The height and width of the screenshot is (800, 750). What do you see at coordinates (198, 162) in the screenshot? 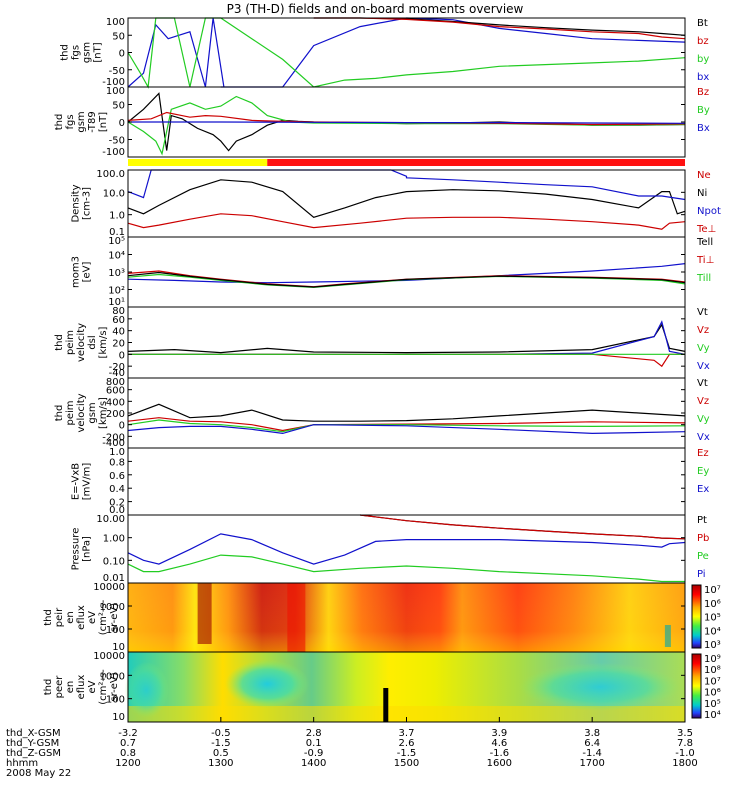
I see `mode-bar-segment` at bounding box center [198, 162].